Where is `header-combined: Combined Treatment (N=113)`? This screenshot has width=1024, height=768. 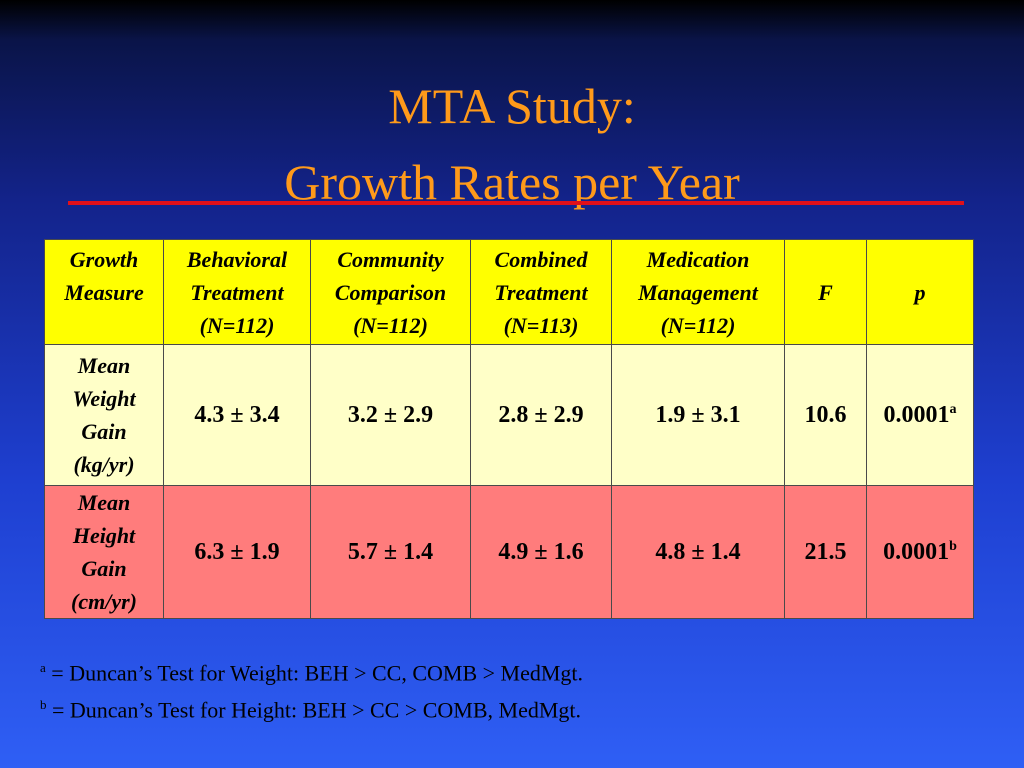
header-combined: Combined Treatment (N=113) is located at coordinates (541, 292).